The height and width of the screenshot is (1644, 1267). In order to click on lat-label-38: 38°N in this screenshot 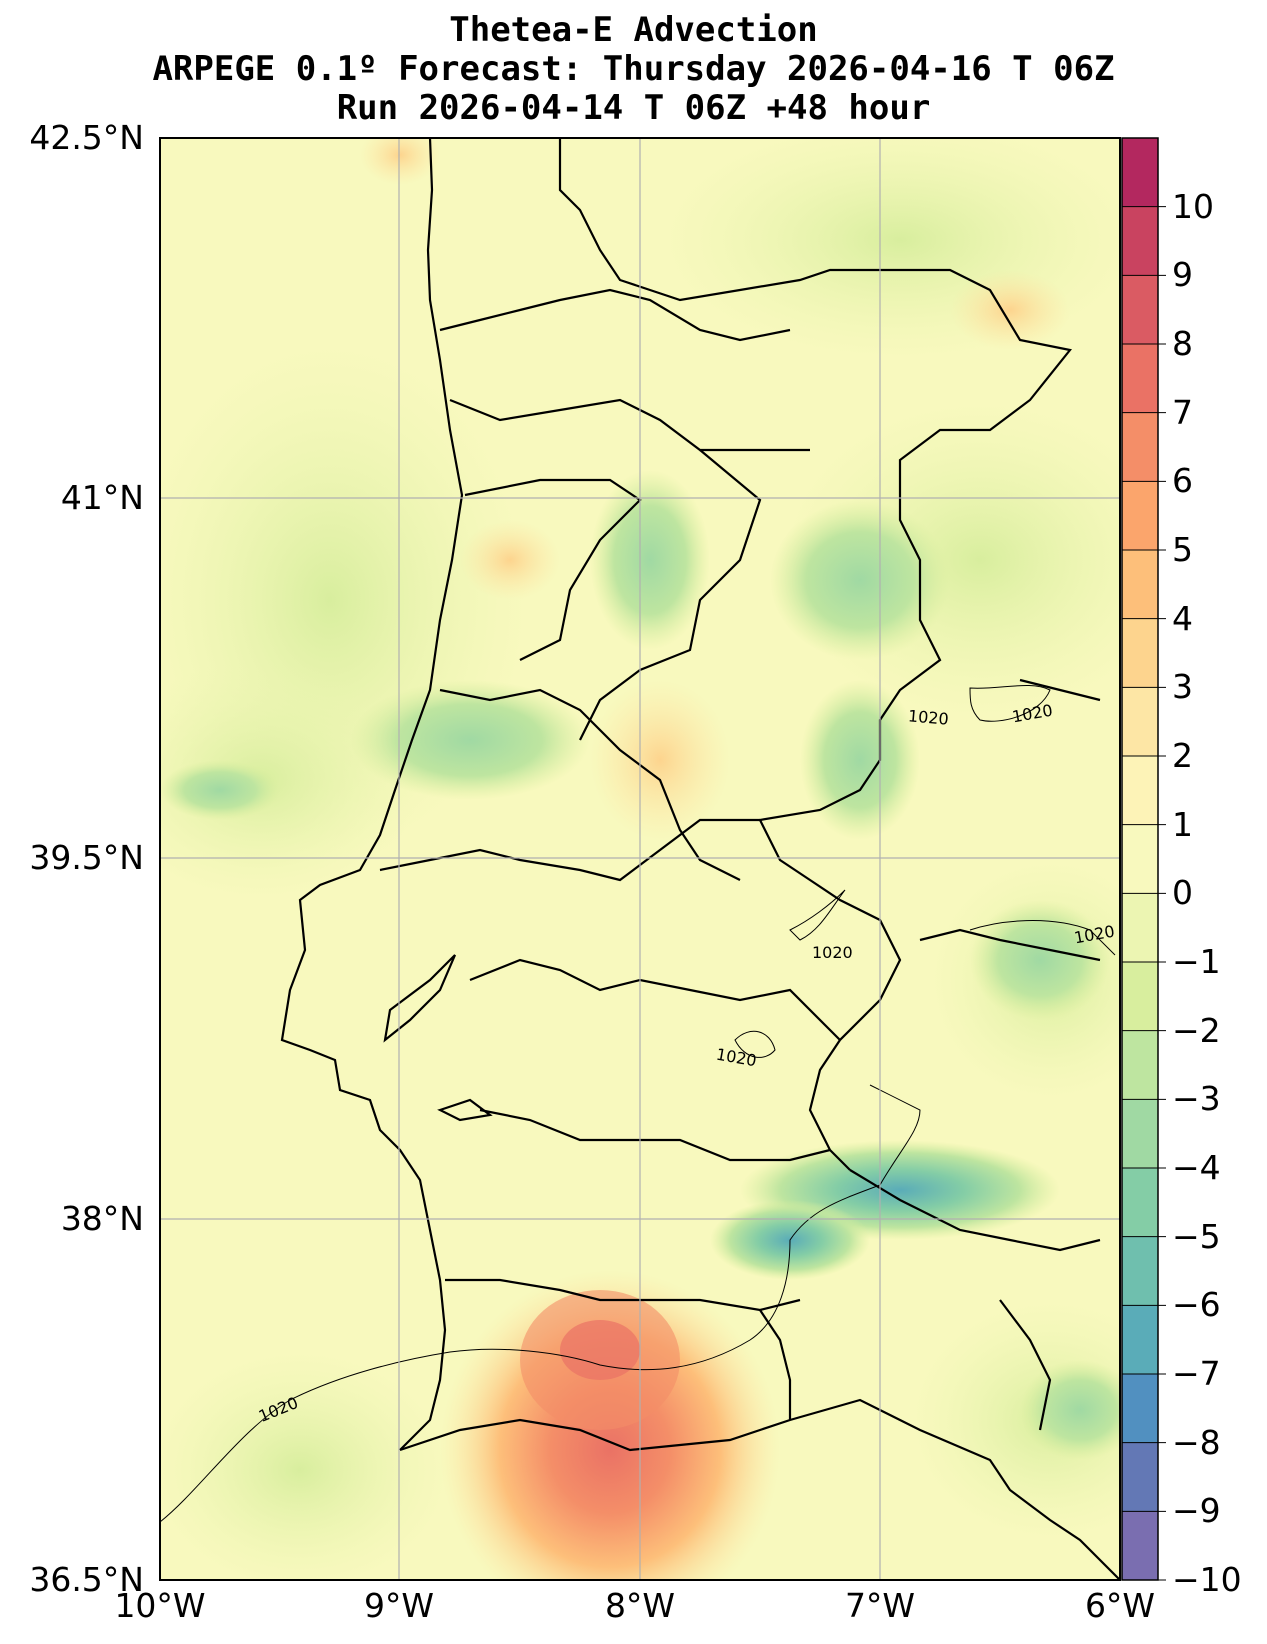, I will do `click(102, 1218)`.